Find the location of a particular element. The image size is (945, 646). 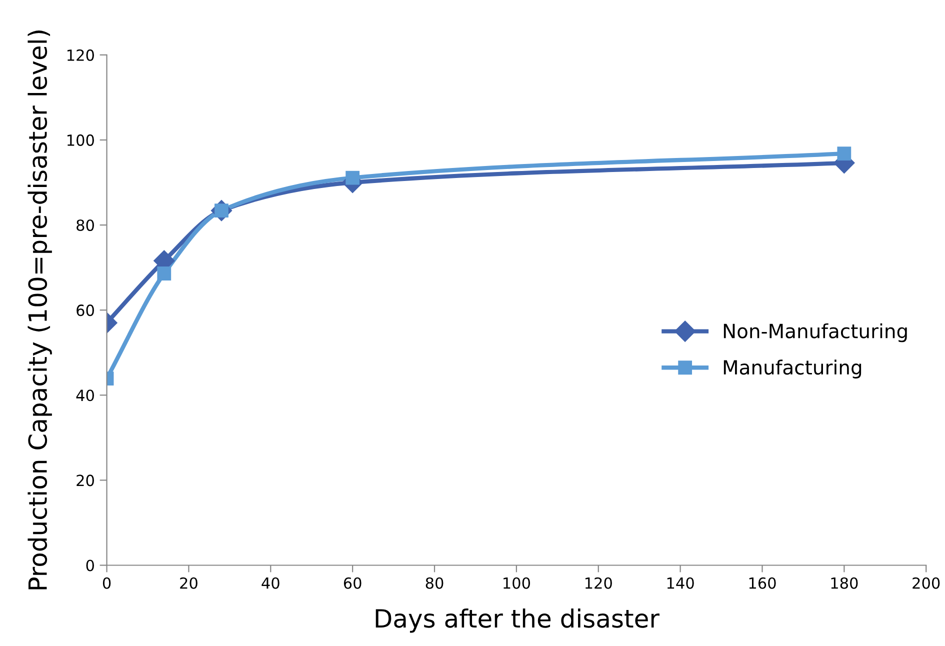

x-tick-label: 100 is located at coordinates (517, 583).